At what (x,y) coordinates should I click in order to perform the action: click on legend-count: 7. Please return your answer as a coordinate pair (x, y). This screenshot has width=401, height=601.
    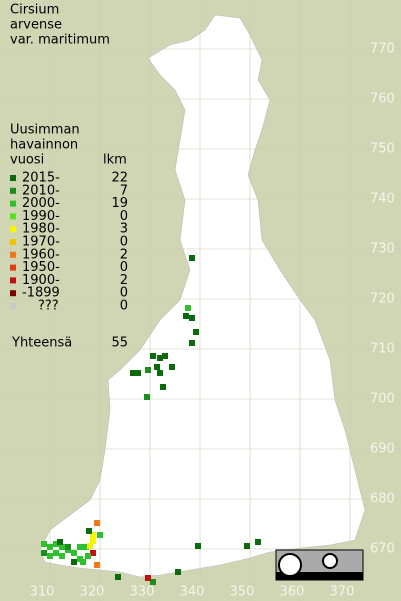
    Looking at the image, I should click on (124, 190).